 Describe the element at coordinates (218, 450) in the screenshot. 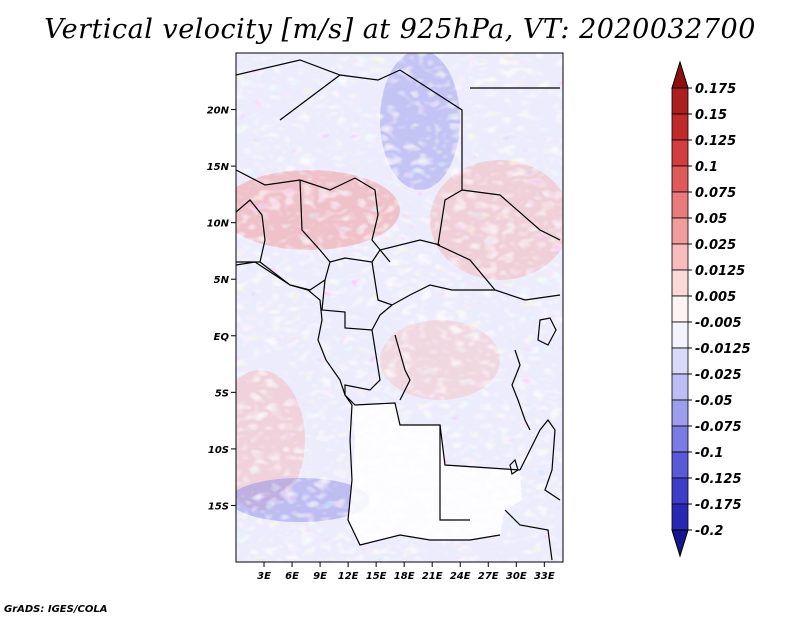

I see `lat-tick-label: 10S` at that location.